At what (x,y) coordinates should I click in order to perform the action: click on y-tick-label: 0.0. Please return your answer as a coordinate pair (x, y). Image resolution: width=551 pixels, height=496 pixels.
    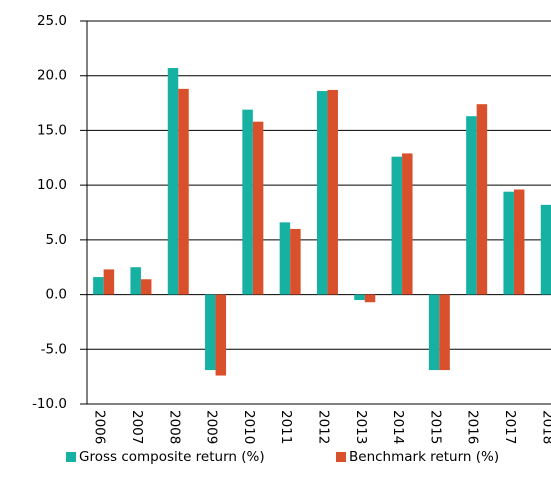
    Looking at the image, I should click on (56, 295).